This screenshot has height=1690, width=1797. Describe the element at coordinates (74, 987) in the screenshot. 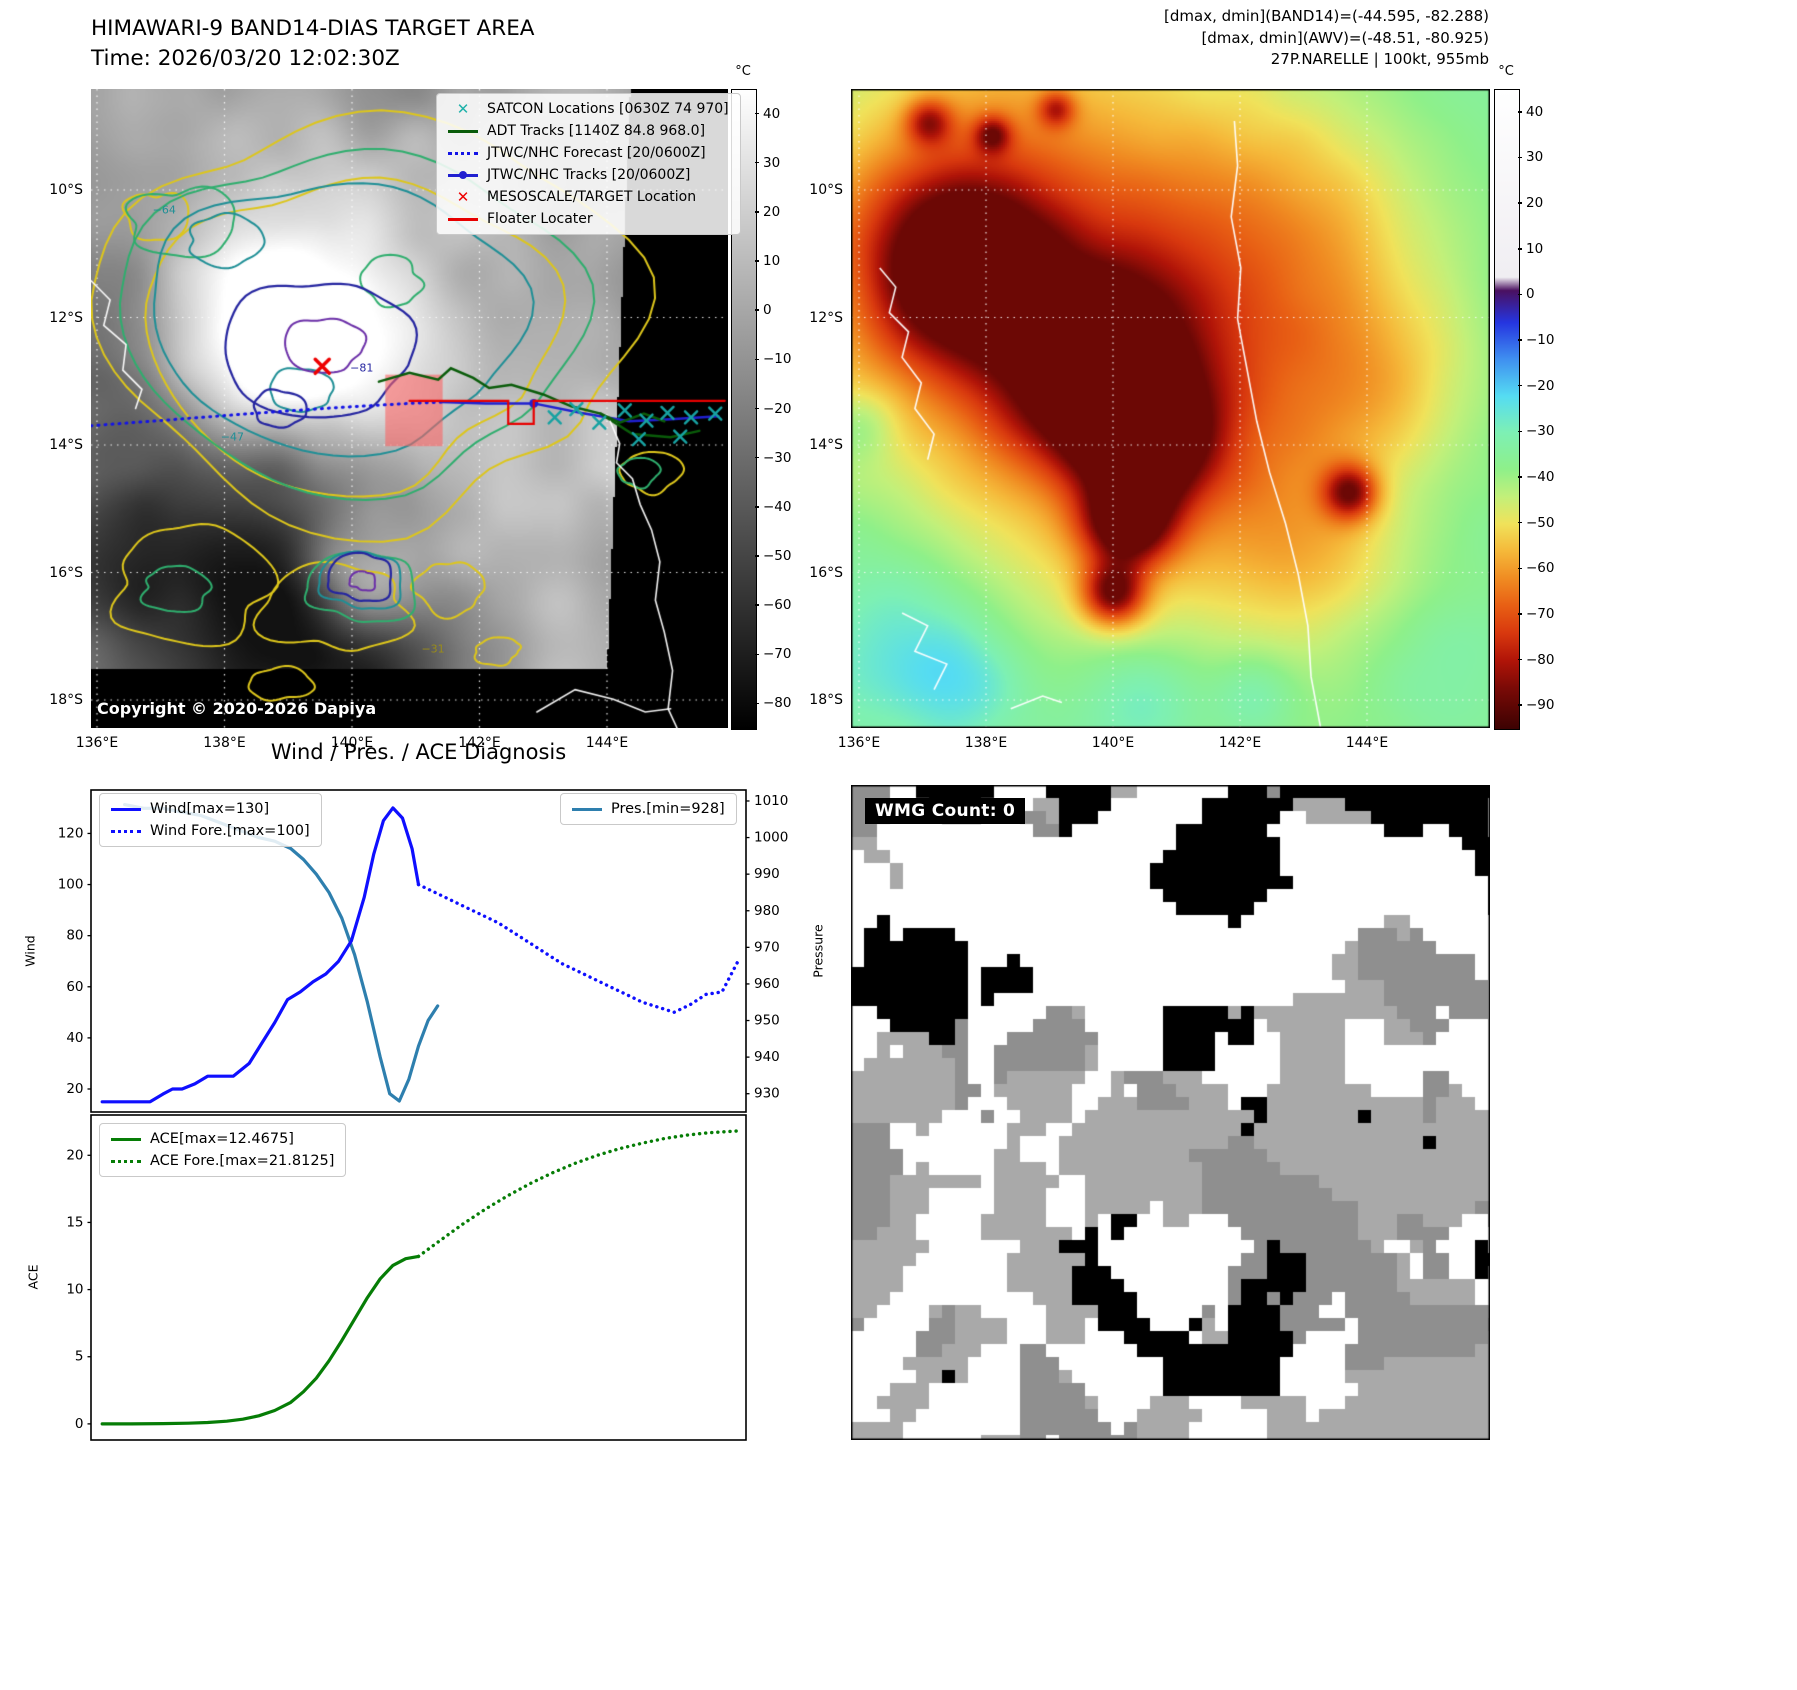

I see `tick-label: 60` at that location.